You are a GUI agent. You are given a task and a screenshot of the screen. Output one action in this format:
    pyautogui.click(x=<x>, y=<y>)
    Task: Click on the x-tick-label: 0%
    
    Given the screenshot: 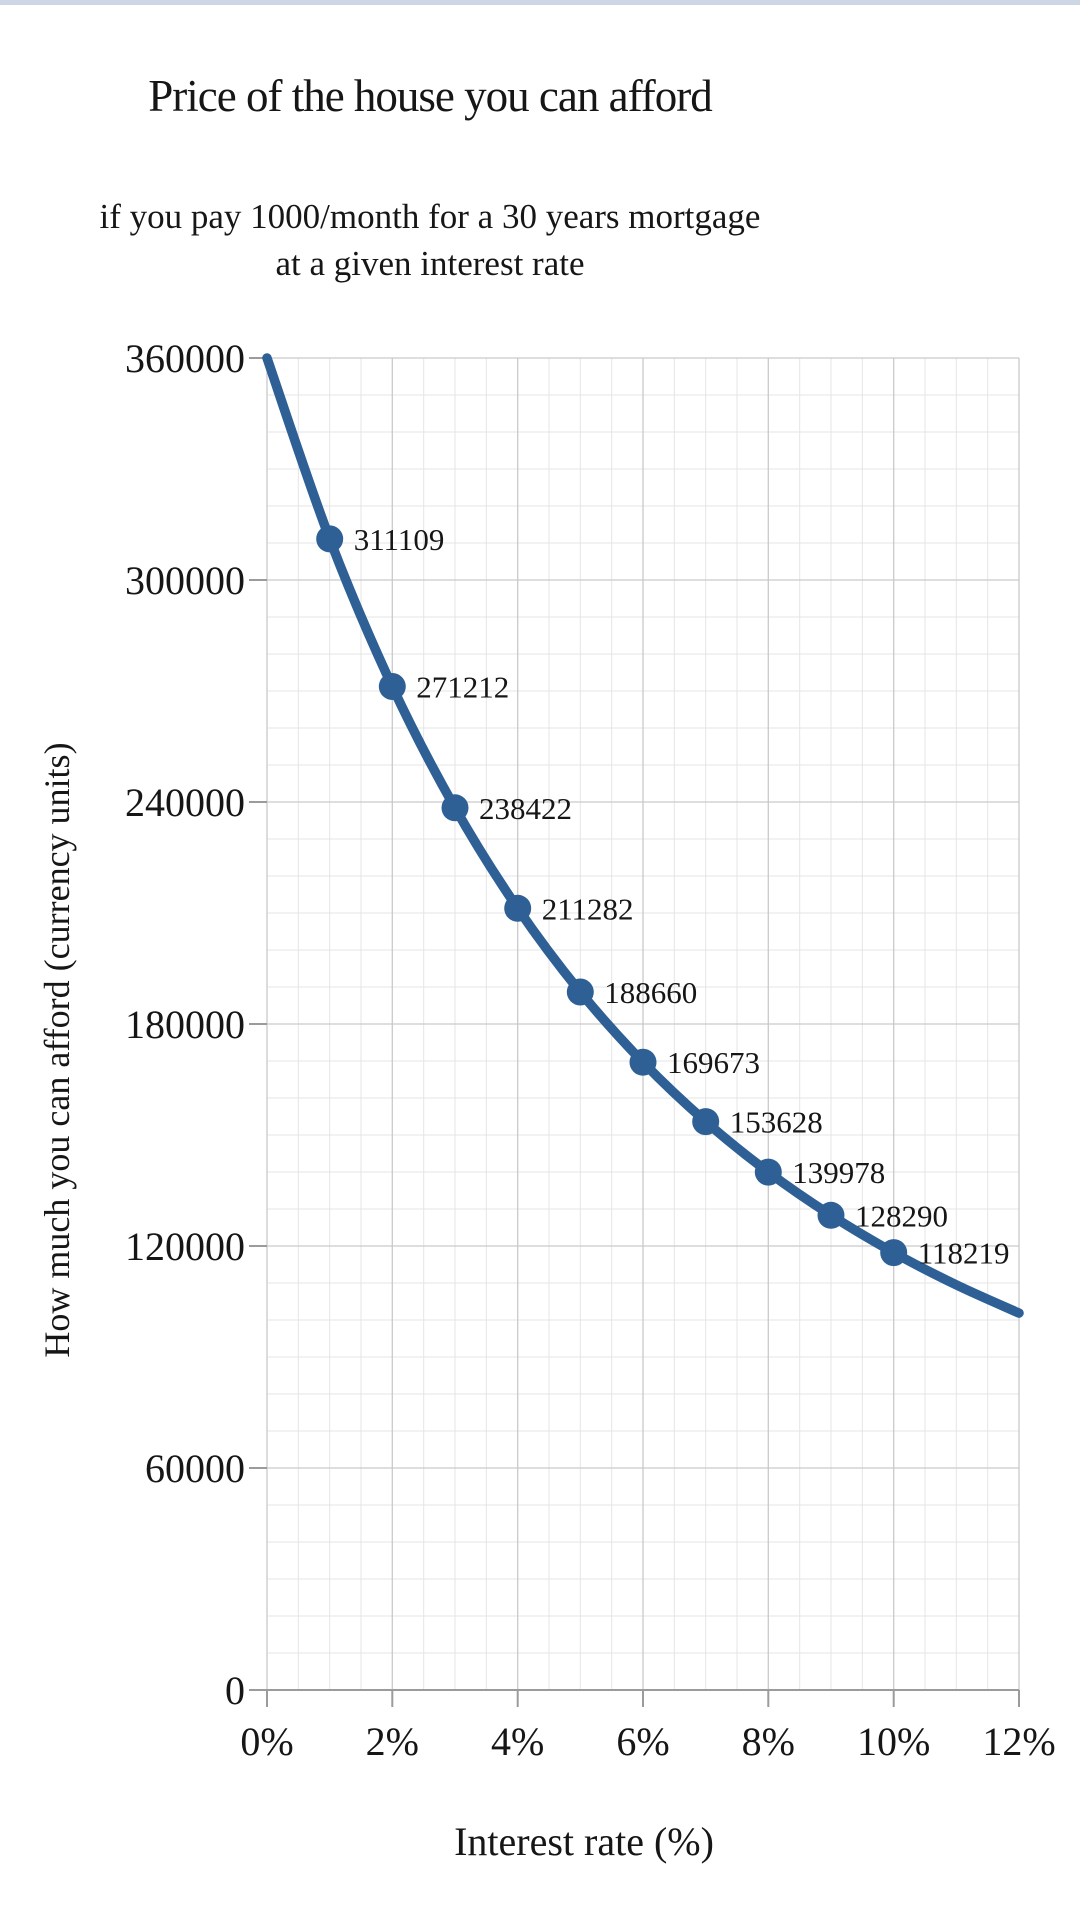 What is the action you would take?
    pyautogui.click(x=266, y=1741)
    